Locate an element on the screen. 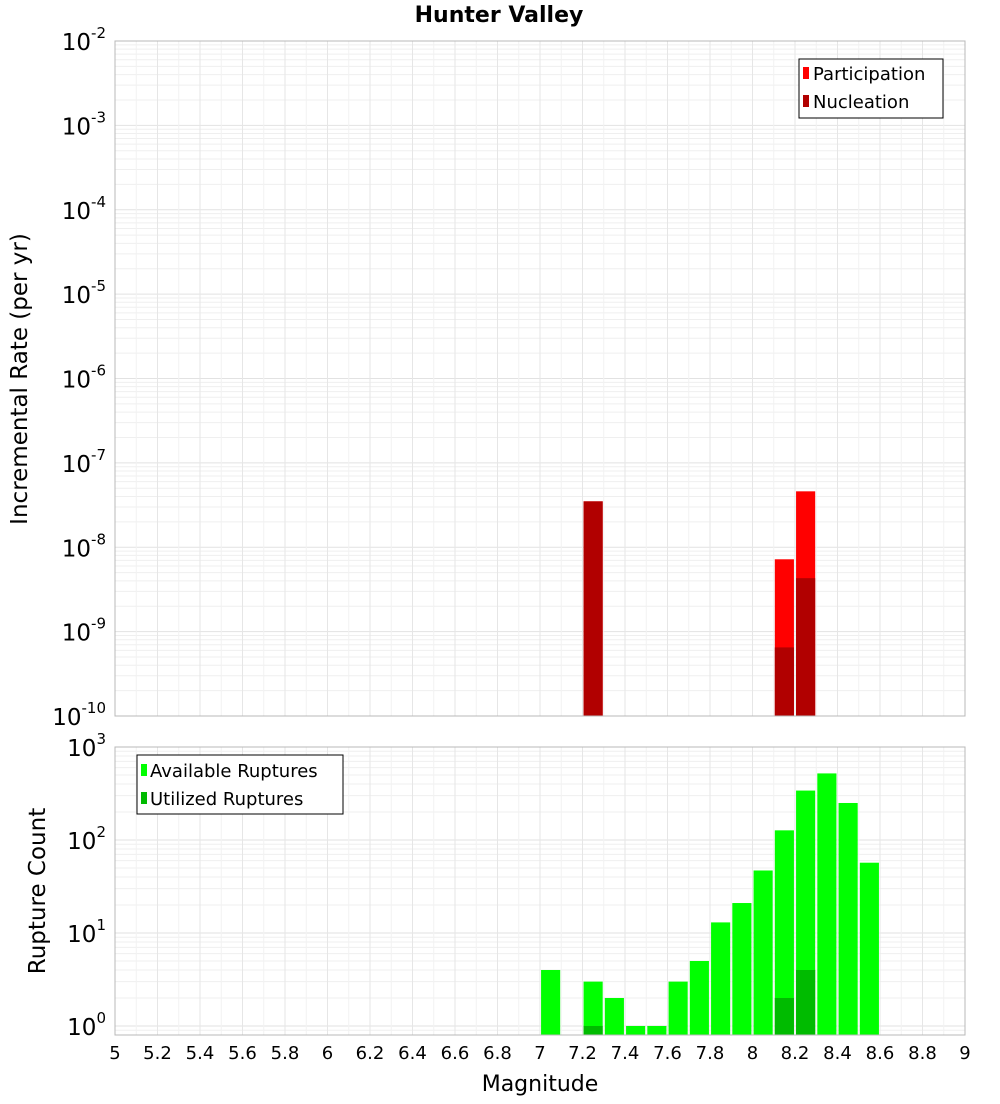 The height and width of the screenshot is (1104, 1000). y-tick-label: 10¹ is located at coordinates (86, 932).